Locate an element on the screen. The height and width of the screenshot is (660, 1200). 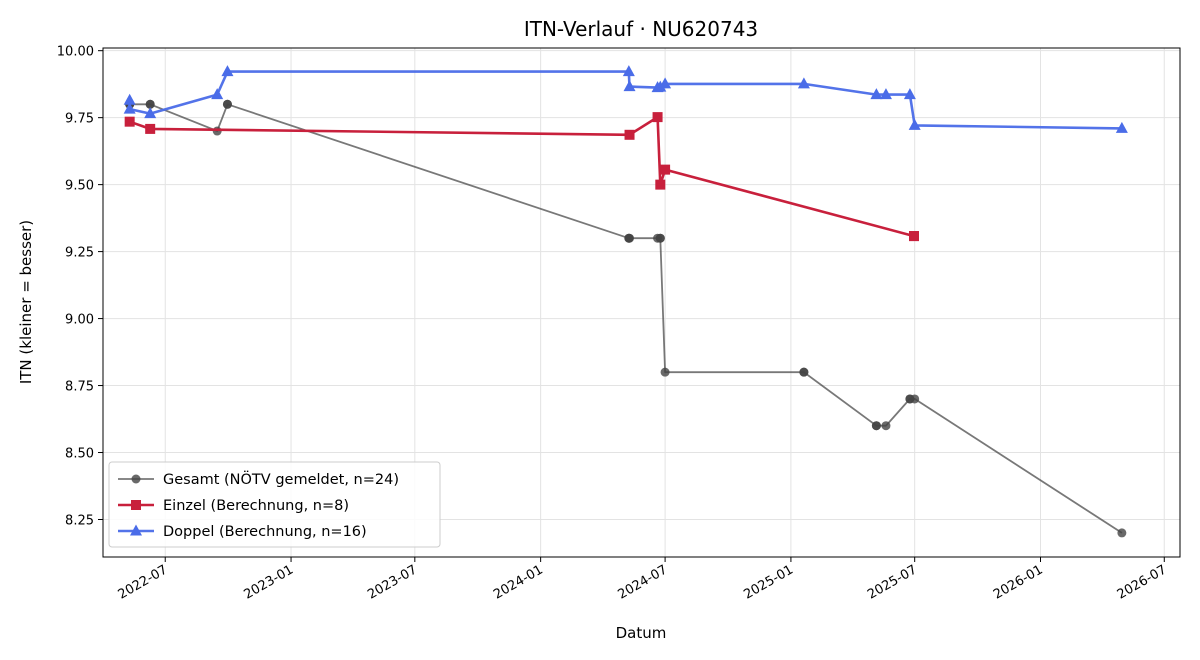
legend-label-doppel: Doppel (Berechnung, n=16) is located at coordinates (265, 532).